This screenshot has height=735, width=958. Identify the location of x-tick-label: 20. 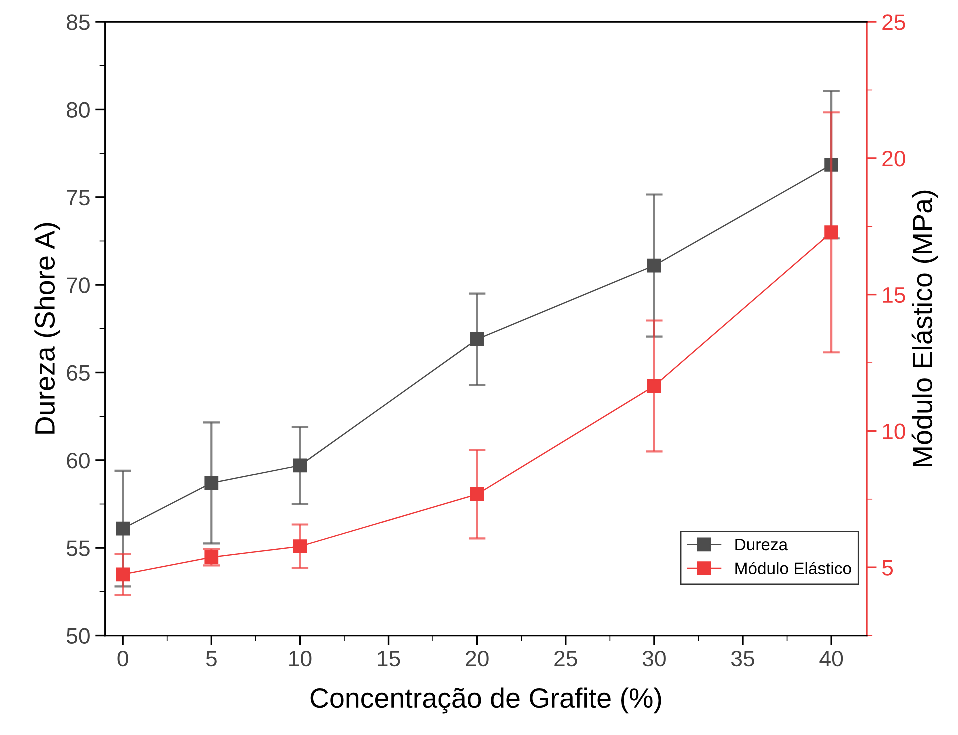
(477, 658).